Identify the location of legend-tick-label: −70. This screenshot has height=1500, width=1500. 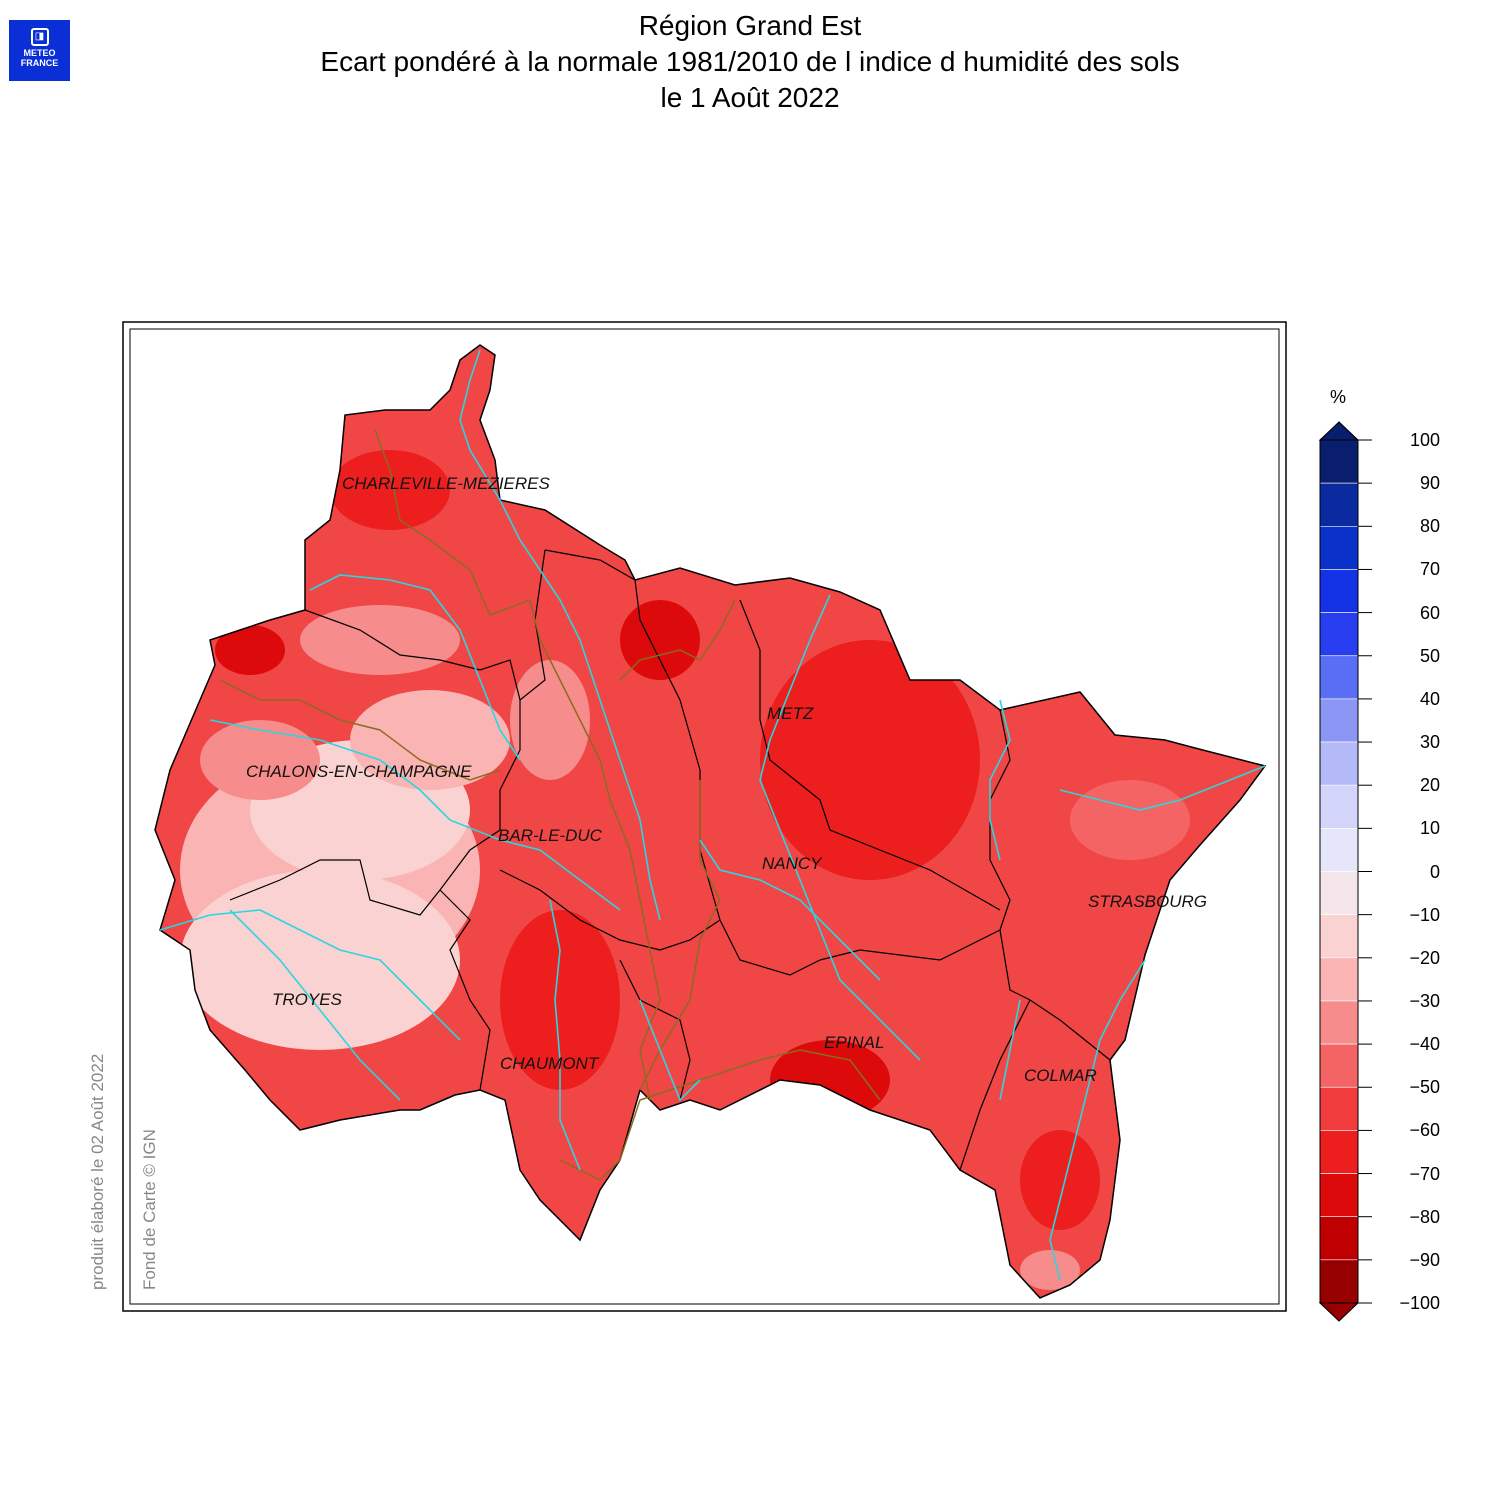
(1424, 1173).